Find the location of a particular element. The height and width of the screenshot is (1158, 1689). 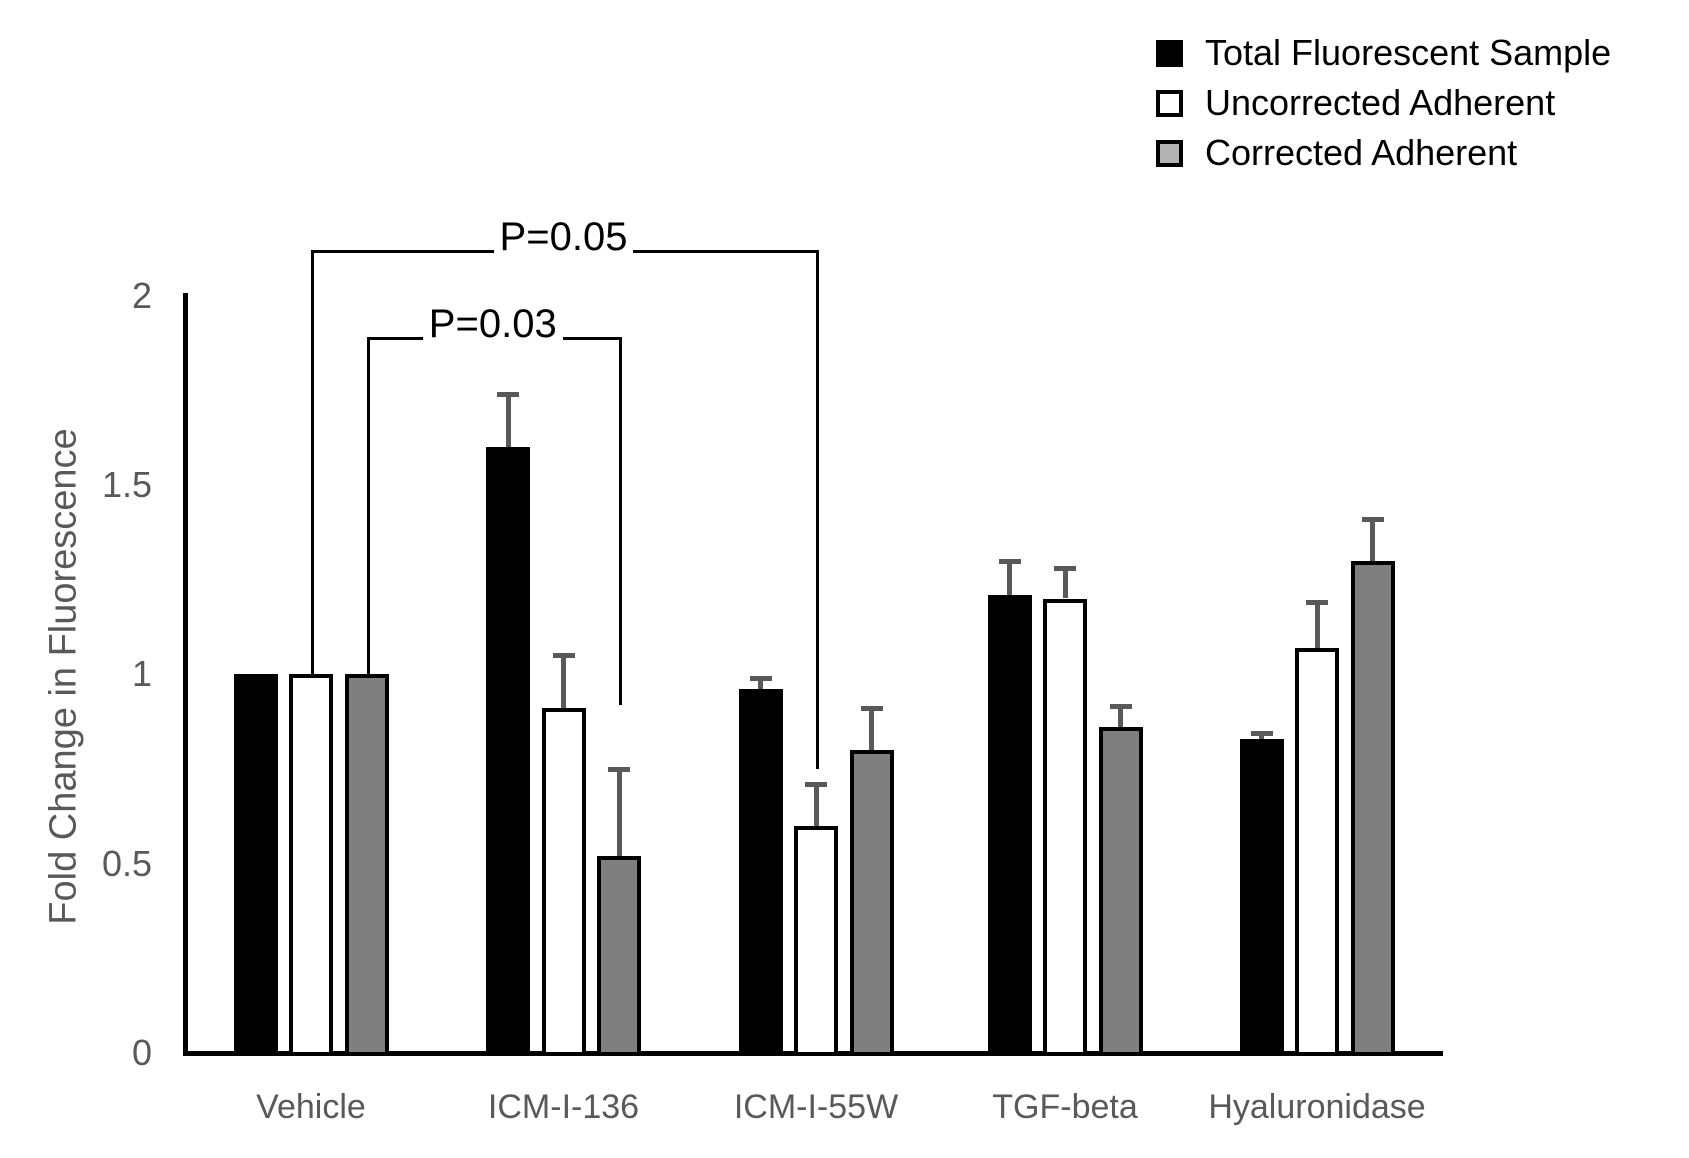

significance-label-p-0-05: P=0.05 is located at coordinates (563, 238).